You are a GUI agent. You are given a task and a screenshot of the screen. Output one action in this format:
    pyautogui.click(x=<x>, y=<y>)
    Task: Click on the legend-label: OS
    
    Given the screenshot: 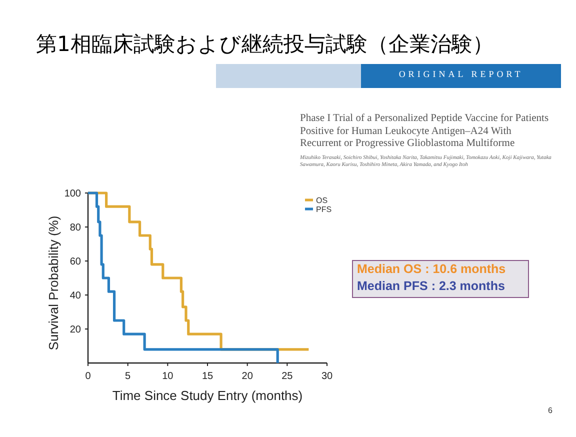 What is the action you would take?
    pyautogui.click(x=322, y=200)
    